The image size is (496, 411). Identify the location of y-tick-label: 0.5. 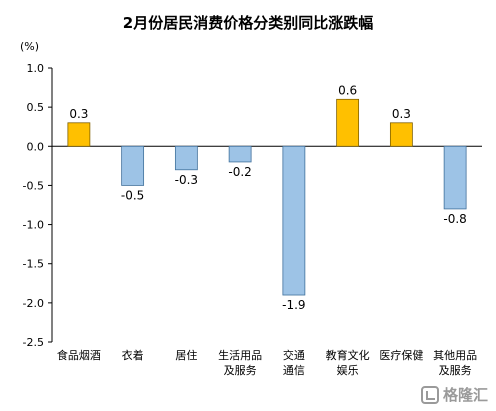
(36, 107).